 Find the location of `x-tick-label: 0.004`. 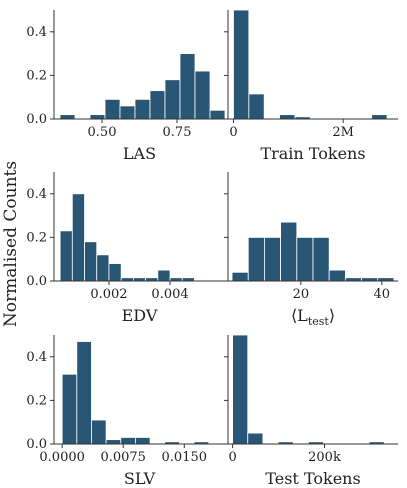

x-tick-label: 0.004 is located at coordinates (169, 294).